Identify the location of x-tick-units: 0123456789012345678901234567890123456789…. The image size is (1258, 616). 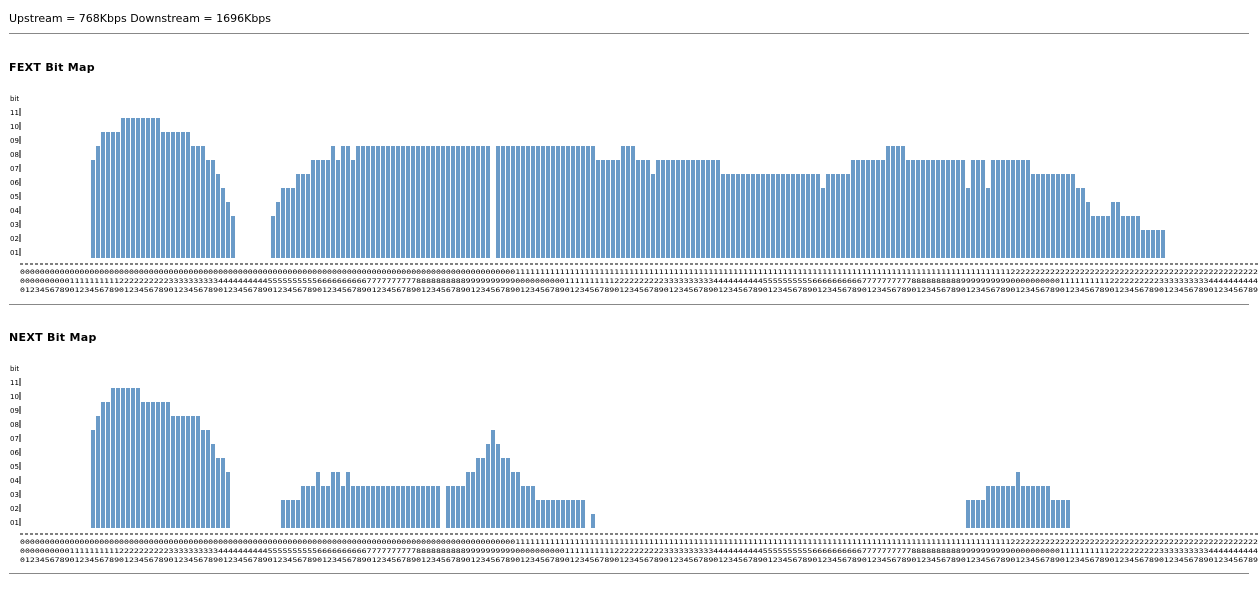
(639, 560).